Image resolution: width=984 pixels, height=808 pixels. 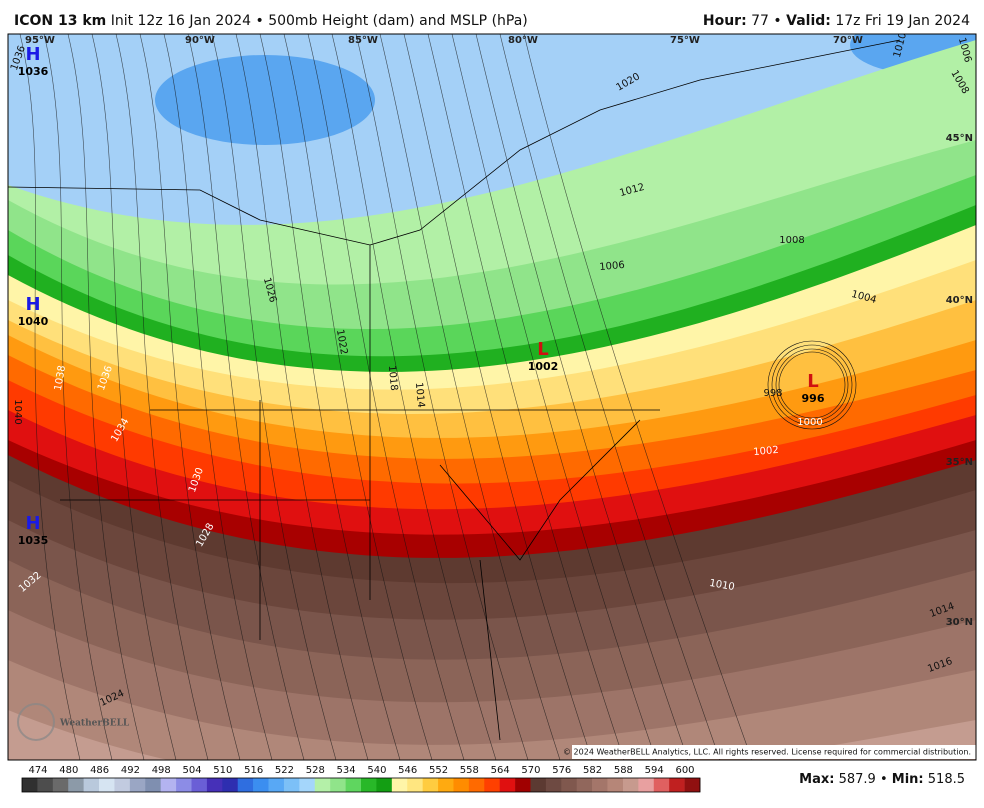 What do you see at coordinates (816, 779) in the screenshot?
I see `max-label: Max:` at bounding box center [816, 779].